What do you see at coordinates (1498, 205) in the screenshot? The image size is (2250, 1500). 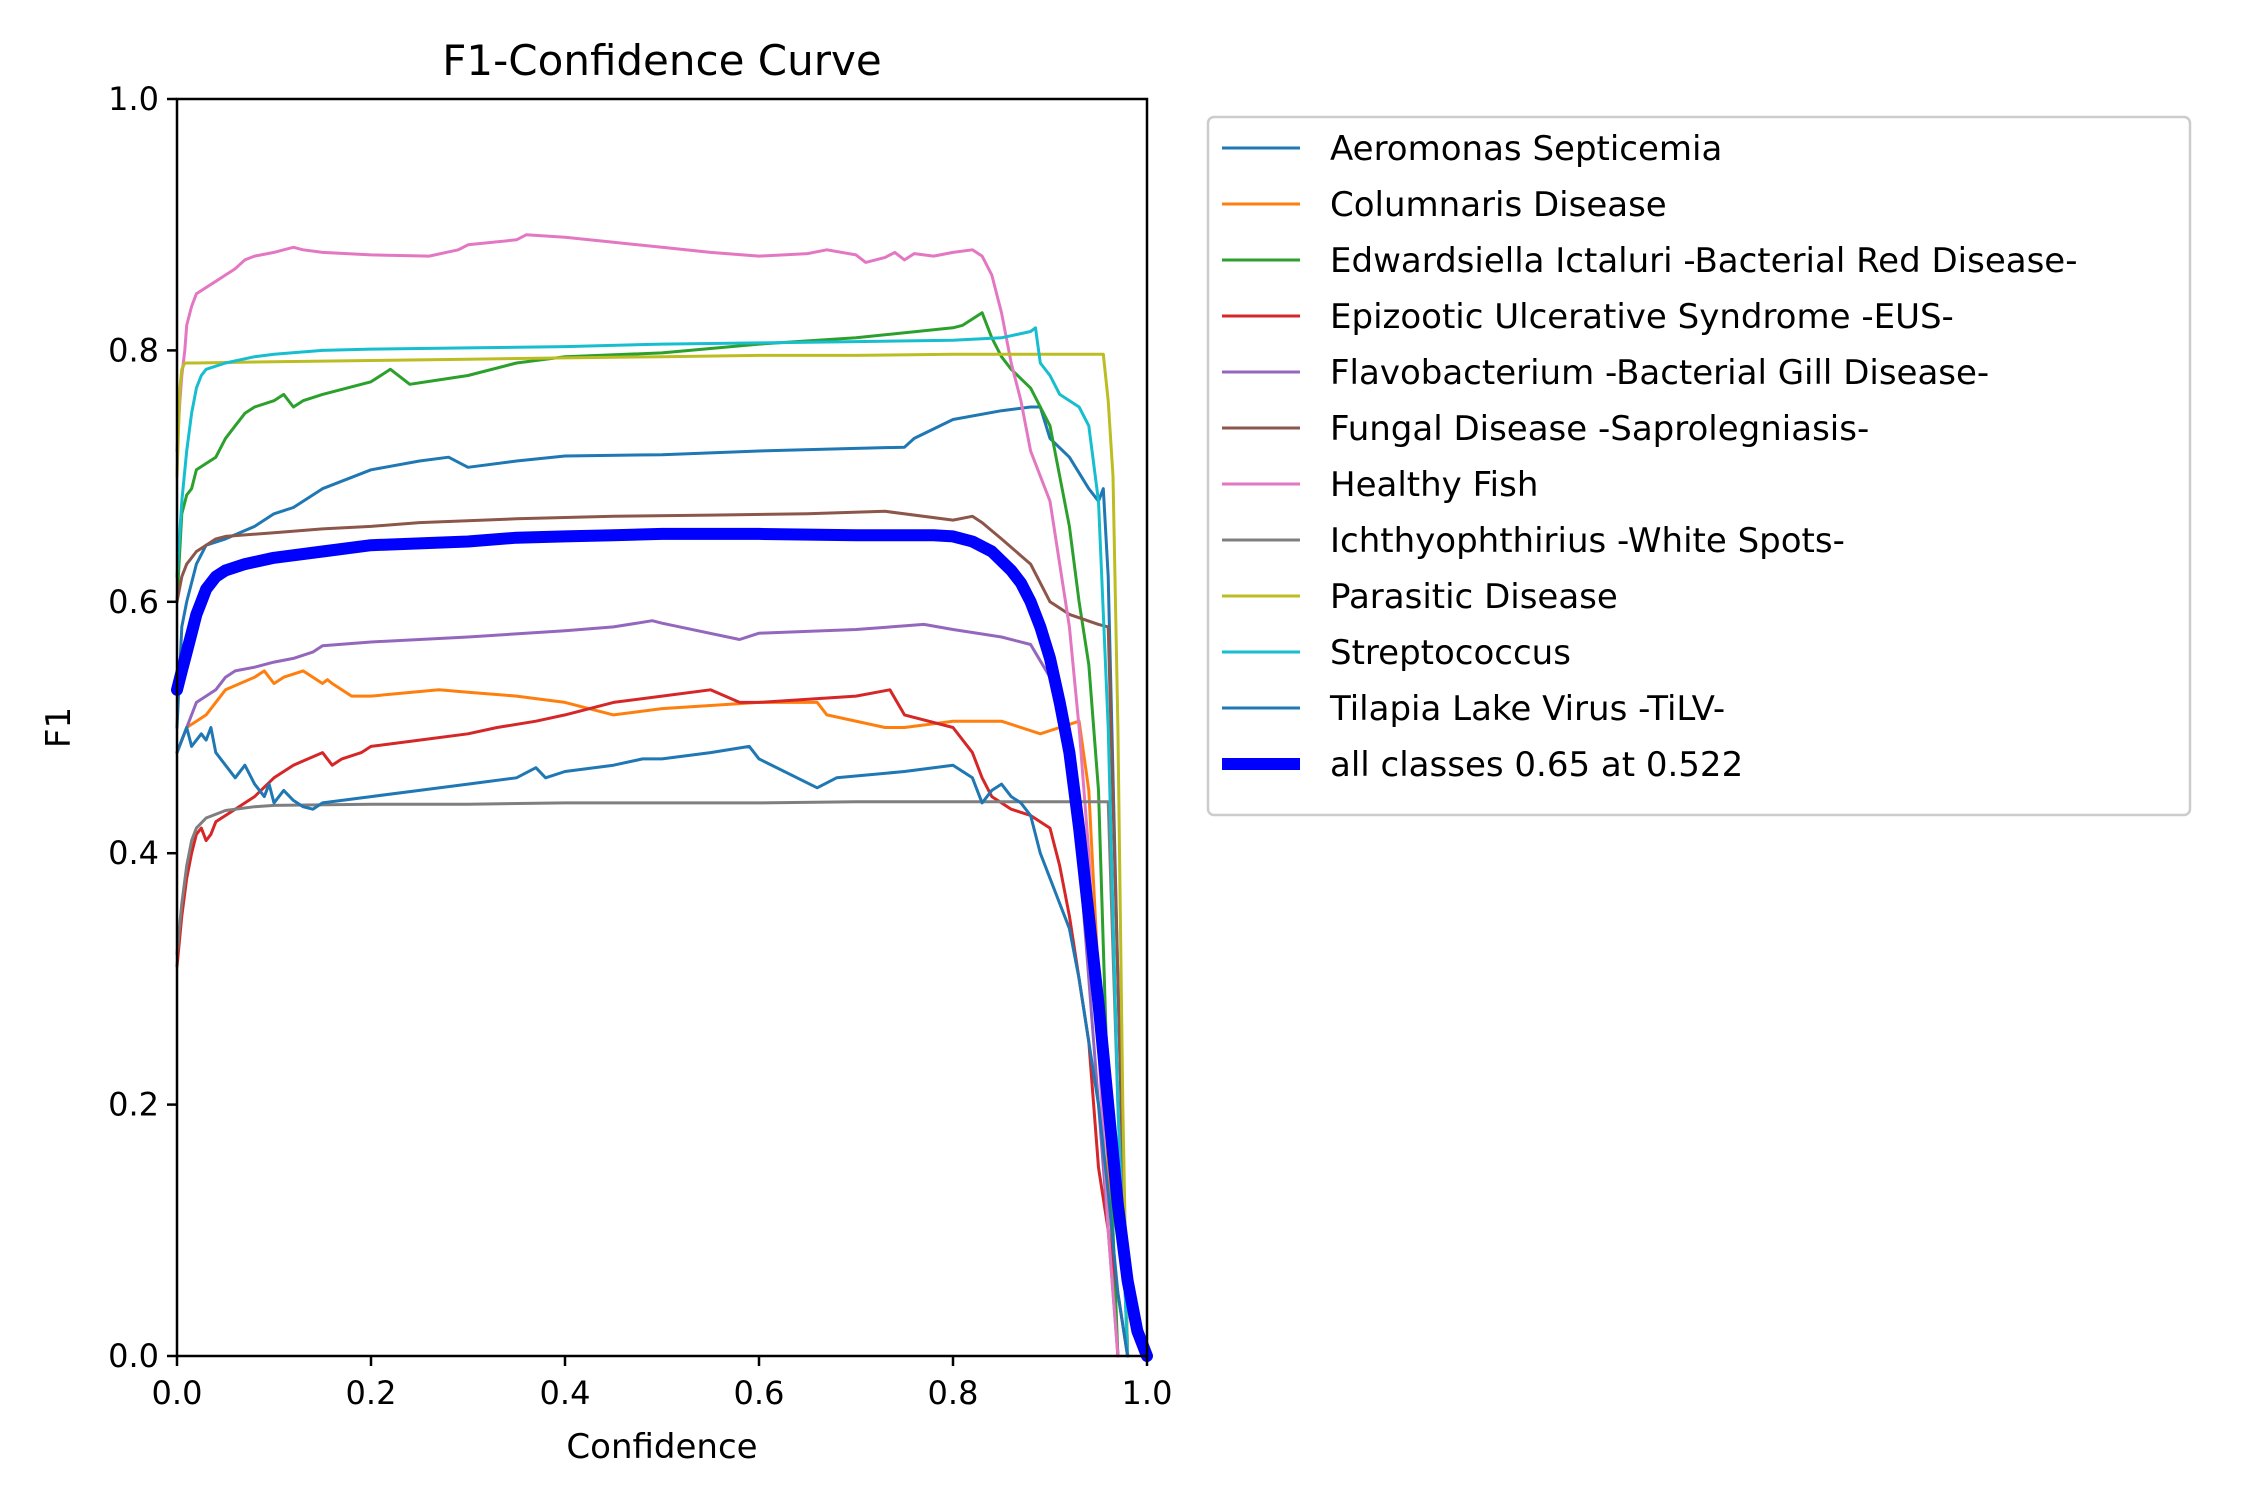 I see `legend-label: Columnaris Disease` at bounding box center [1498, 205].